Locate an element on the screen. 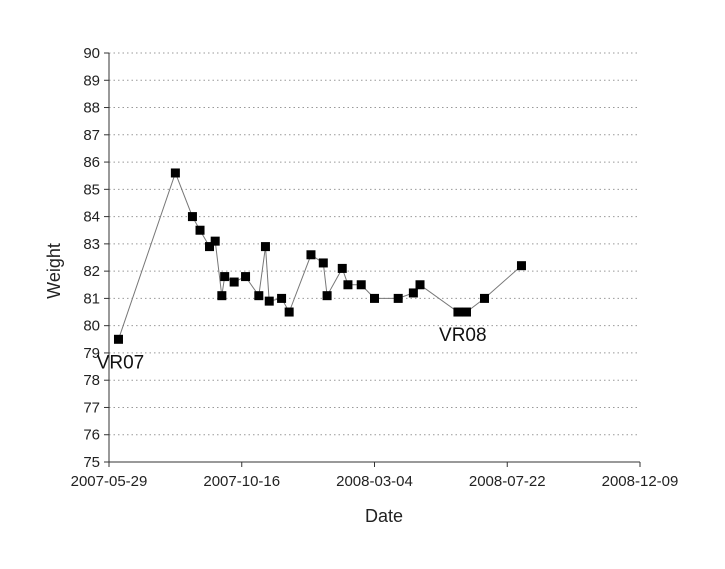 Image resolution: width=725 pixels, height=569 pixels. y-tick-label: 79 is located at coordinates (91, 353).